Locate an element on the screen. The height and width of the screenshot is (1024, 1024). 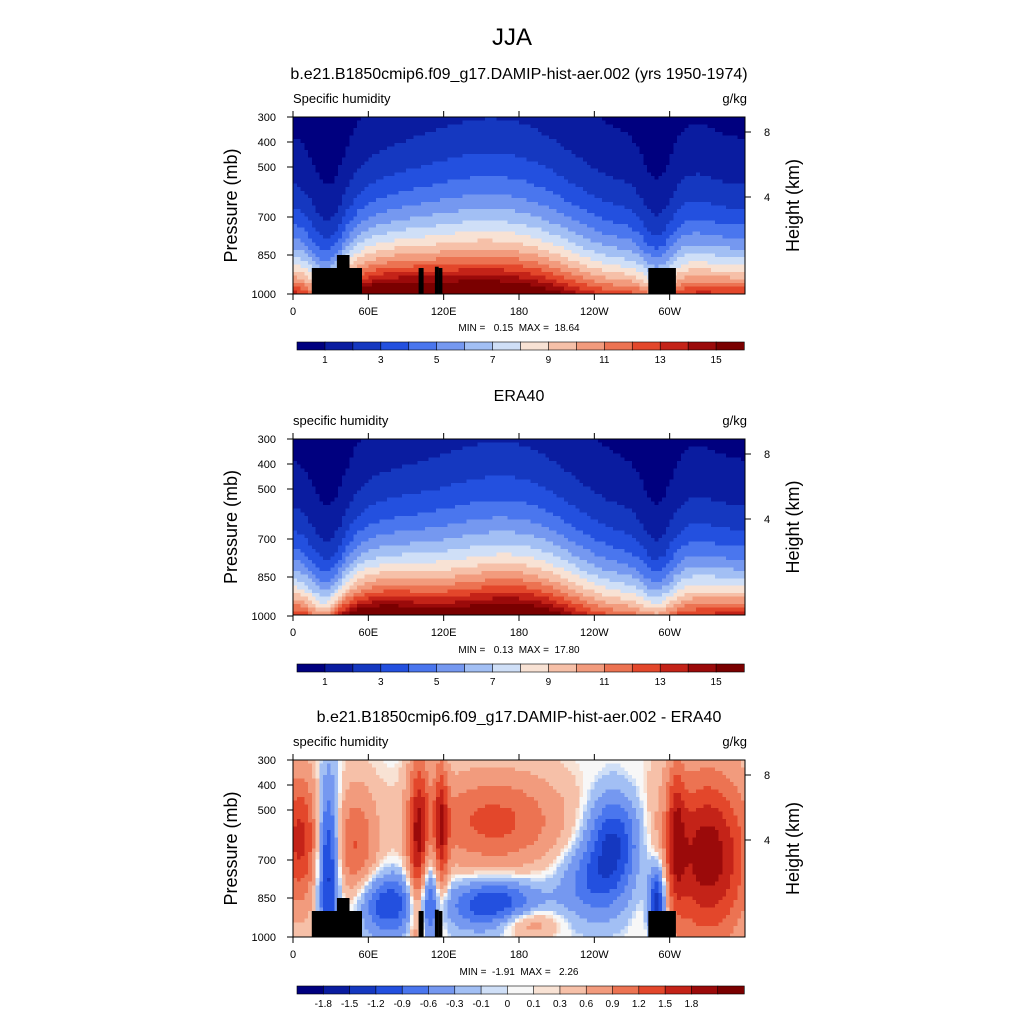
colorbar-label: 0.9 is located at coordinates (613, 1004).